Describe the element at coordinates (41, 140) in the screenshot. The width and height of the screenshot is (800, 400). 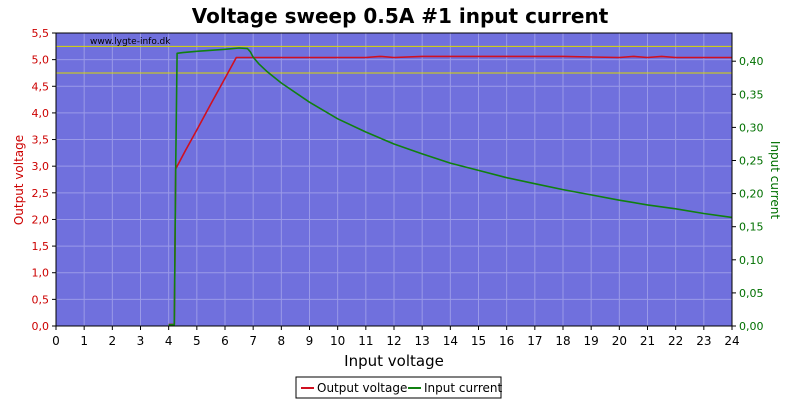
I see `left-tick-label: 3,5` at that location.